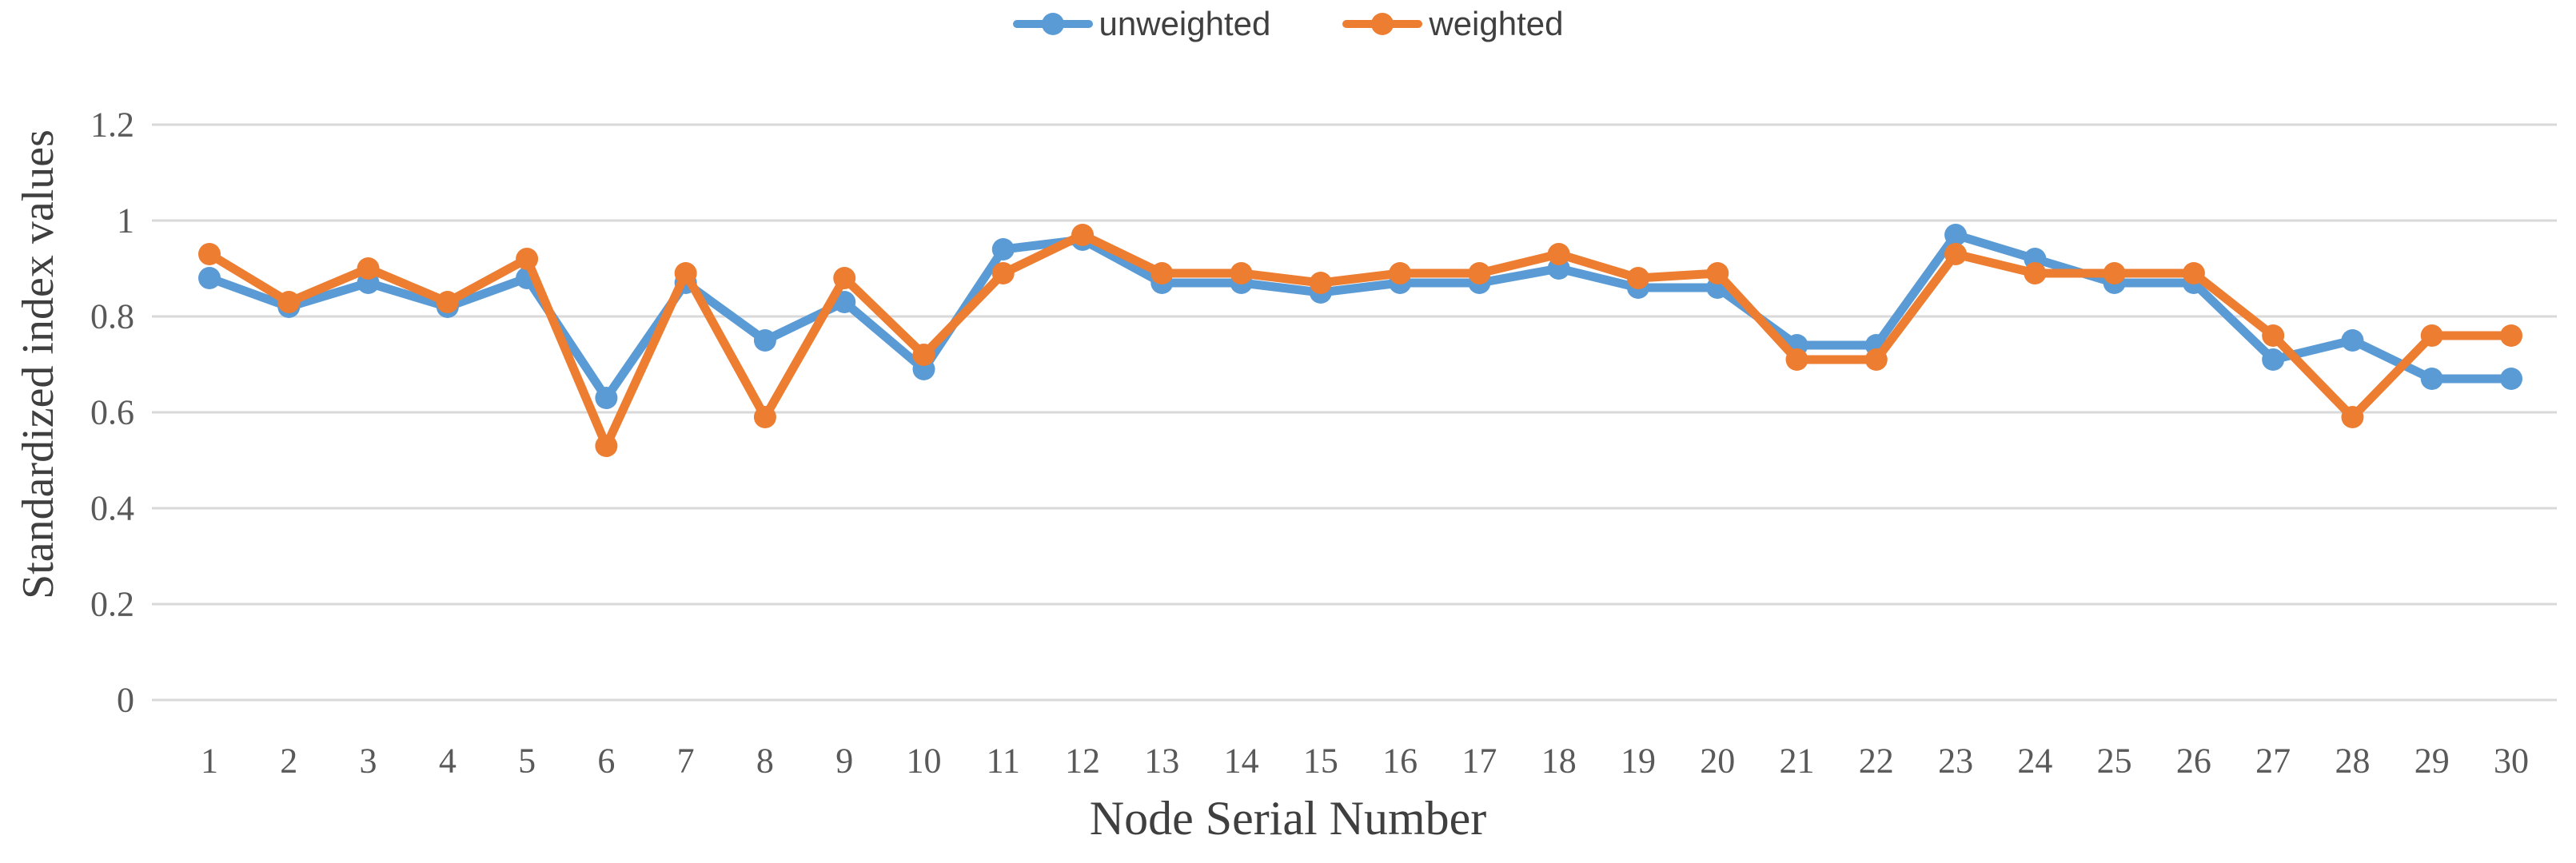 The height and width of the screenshot is (863, 2576). What do you see at coordinates (112, 604) in the screenshot?
I see `y-tick-label: 0.2` at bounding box center [112, 604].